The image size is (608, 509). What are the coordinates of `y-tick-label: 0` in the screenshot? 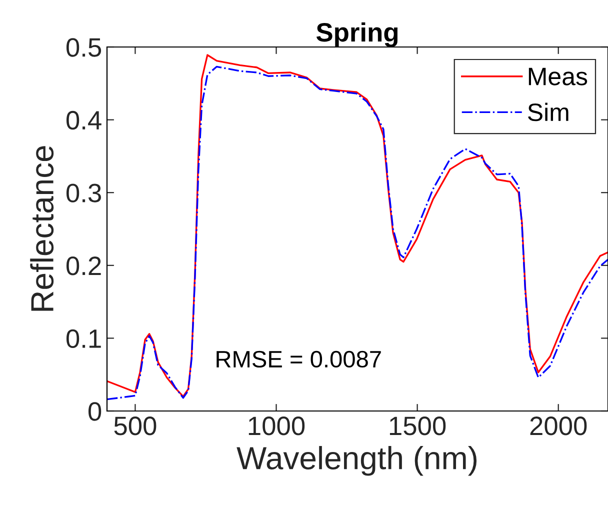 It's located at (95, 411).